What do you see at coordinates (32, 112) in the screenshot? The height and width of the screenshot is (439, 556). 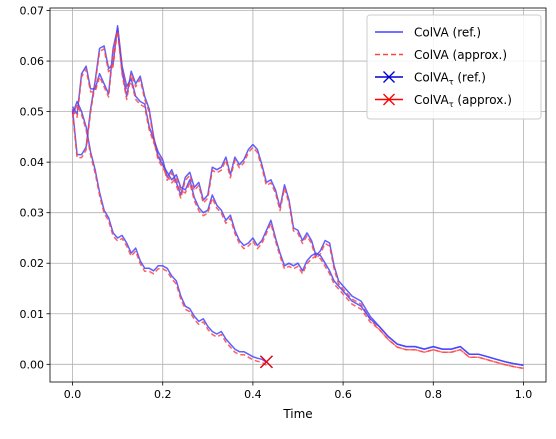 I see `y-tick-label: 0.05` at bounding box center [32, 112].